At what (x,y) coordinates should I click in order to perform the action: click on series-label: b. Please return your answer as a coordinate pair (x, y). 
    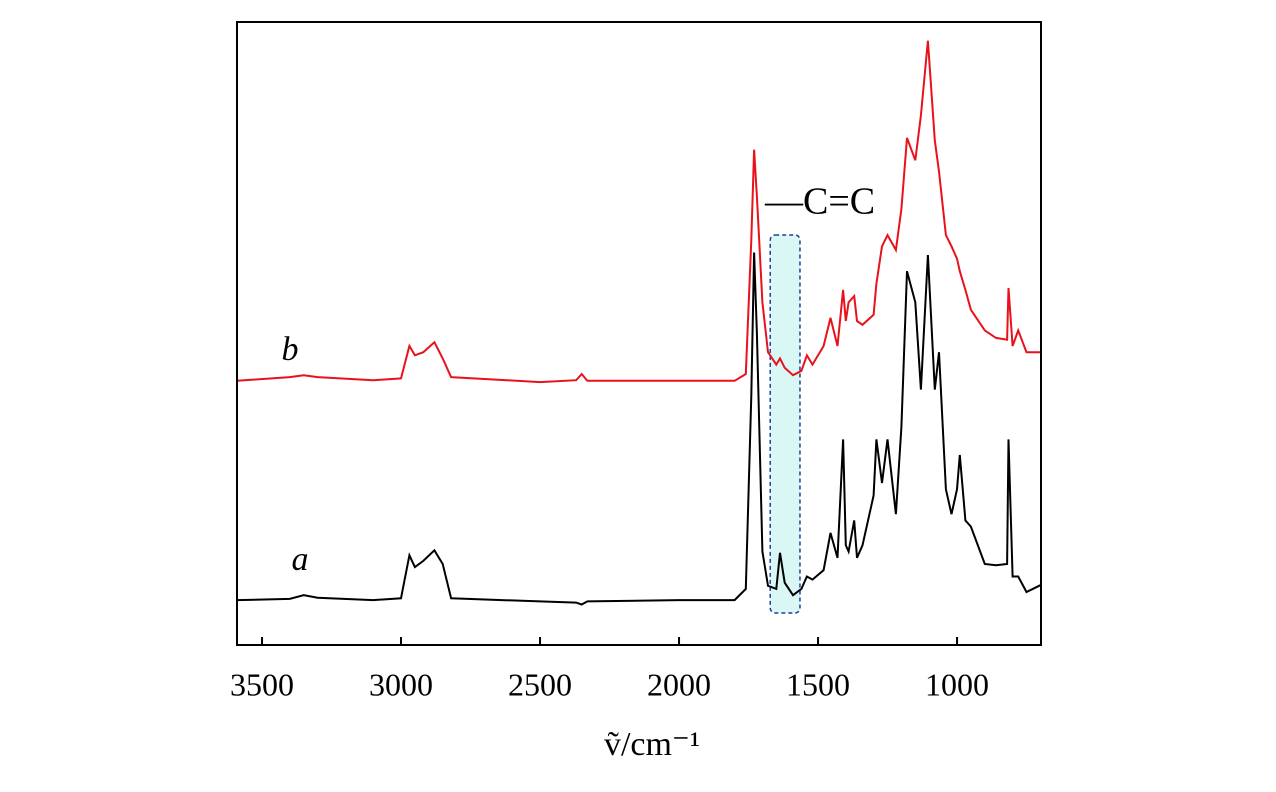
    Looking at the image, I should click on (290, 349).